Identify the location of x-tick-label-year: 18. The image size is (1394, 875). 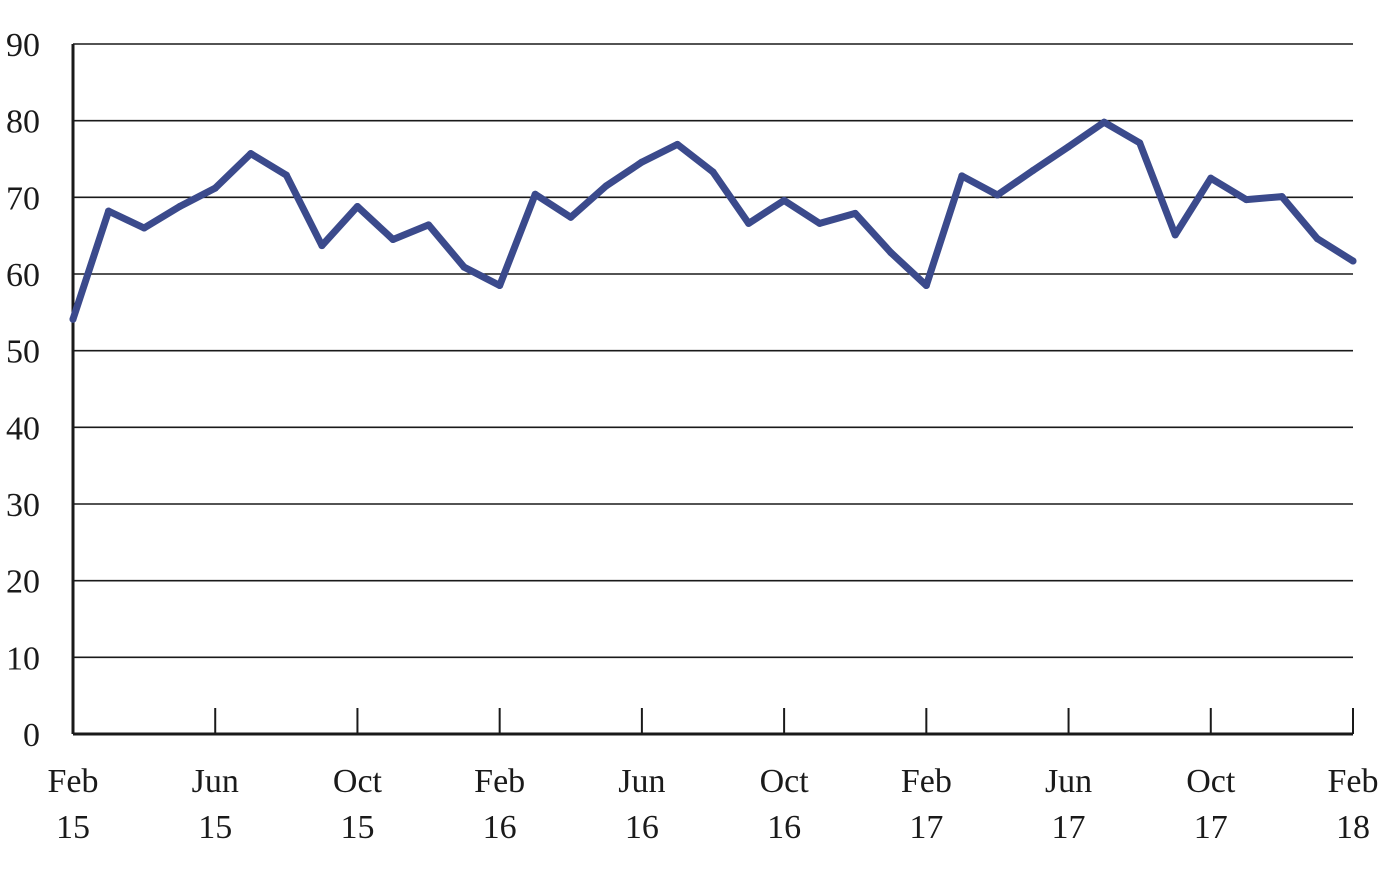
(1353, 827).